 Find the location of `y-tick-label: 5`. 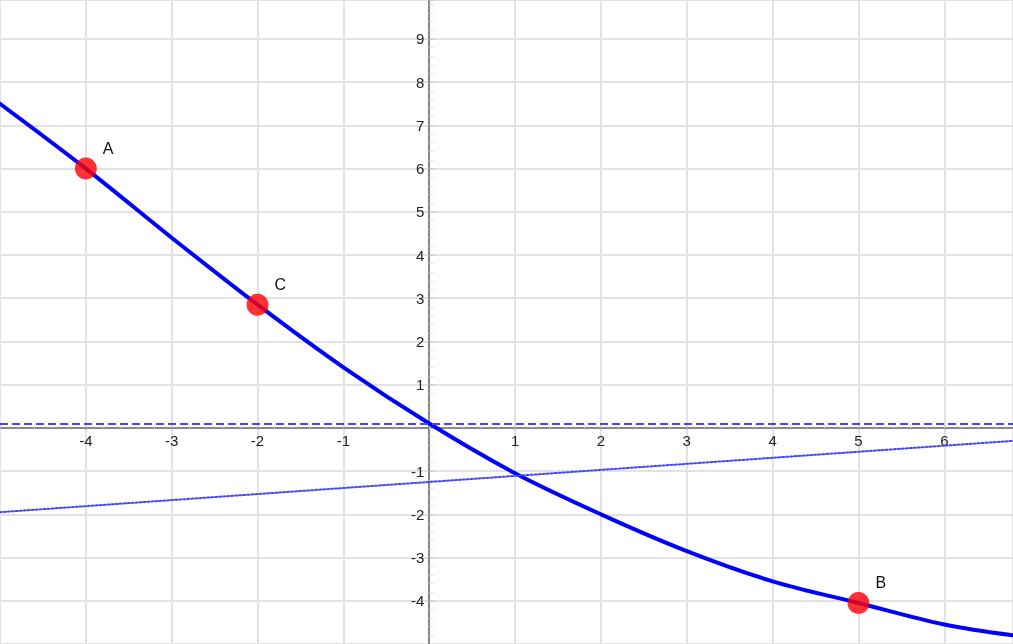

y-tick-label: 5 is located at coordinates (420, 212).